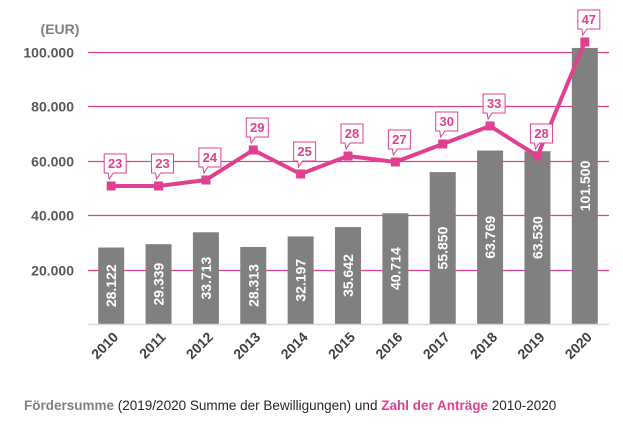 The width and height of the screenshot is (623, 431). What do you see at coordinates (304, 151) in the screenshot?
I see `callout-label: 25` at bounding box center [304, 151].